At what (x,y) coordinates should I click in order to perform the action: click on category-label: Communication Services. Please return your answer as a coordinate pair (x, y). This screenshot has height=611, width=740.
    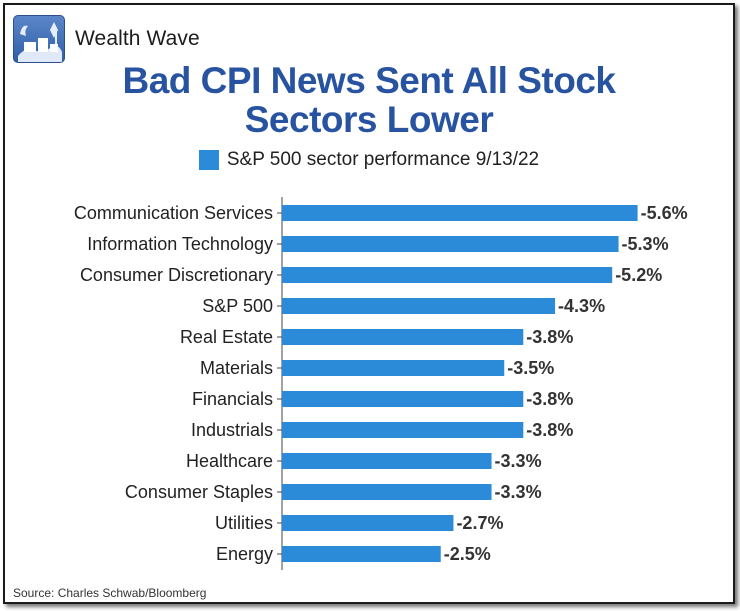
    Looking at the image, I should click on (173, 213).